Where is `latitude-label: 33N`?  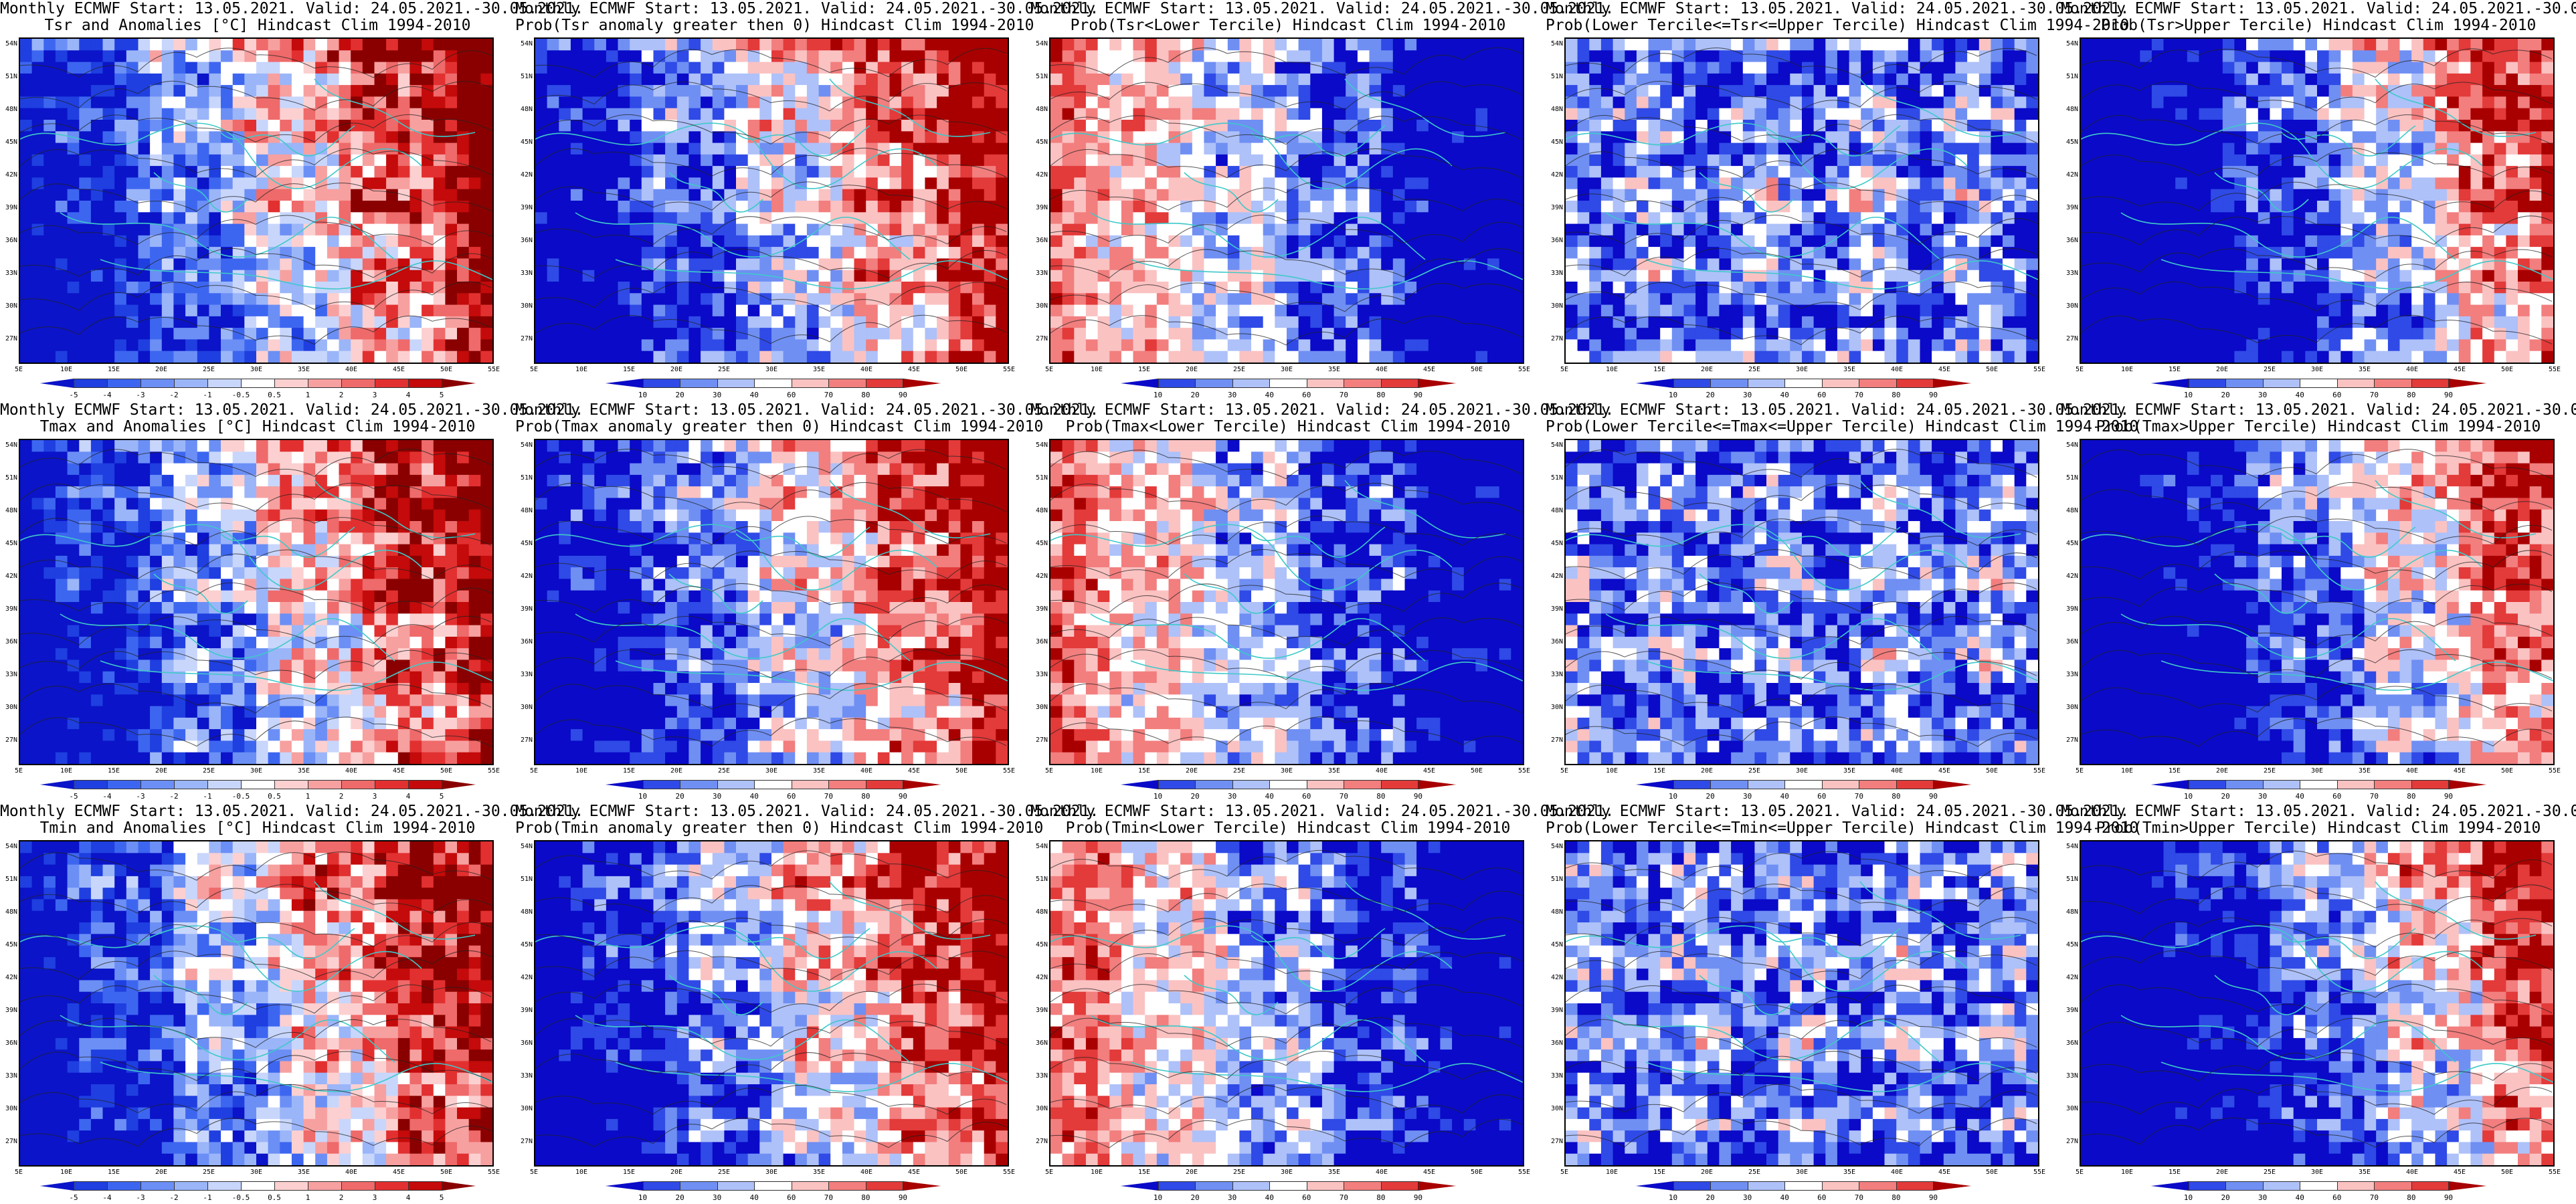 latitude-label: 33N is located at coordinates (526, 273).